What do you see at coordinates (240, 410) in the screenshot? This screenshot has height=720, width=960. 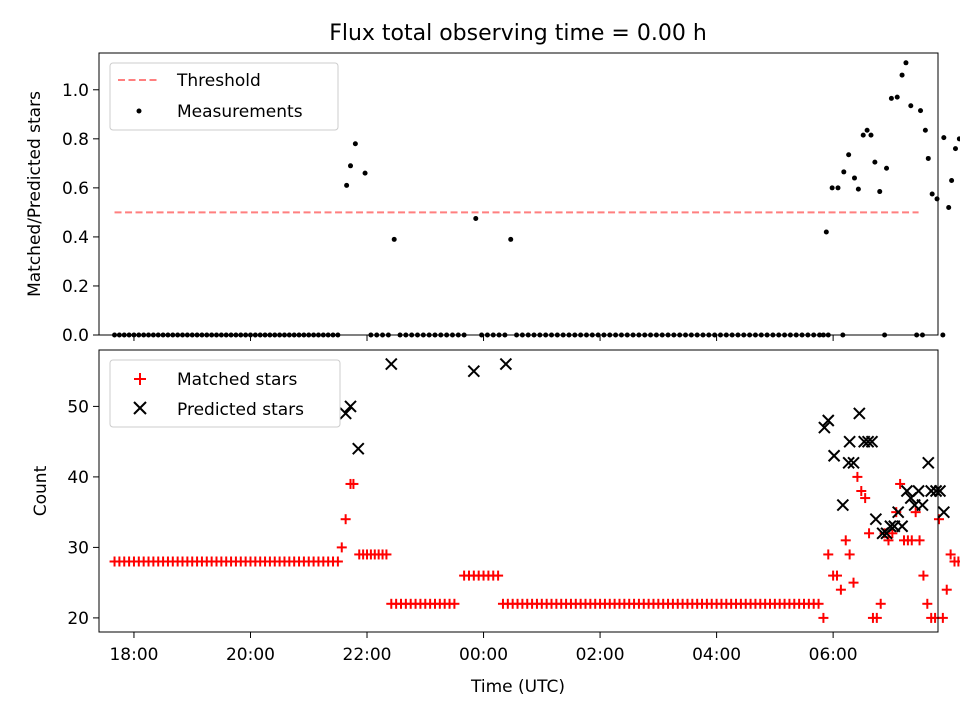 I see `predicted-stars-legend-label: Predicted stars` at bounding box center [240, 410].